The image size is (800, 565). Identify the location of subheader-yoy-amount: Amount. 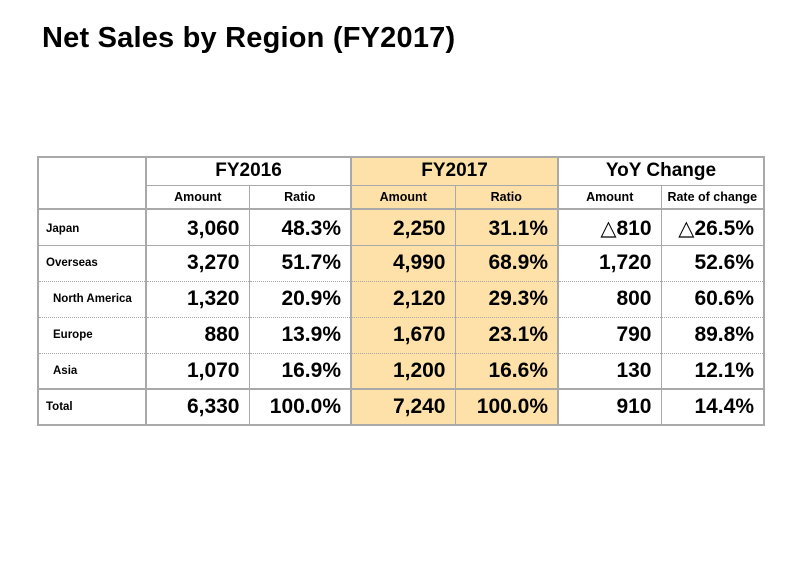
(609, 197).